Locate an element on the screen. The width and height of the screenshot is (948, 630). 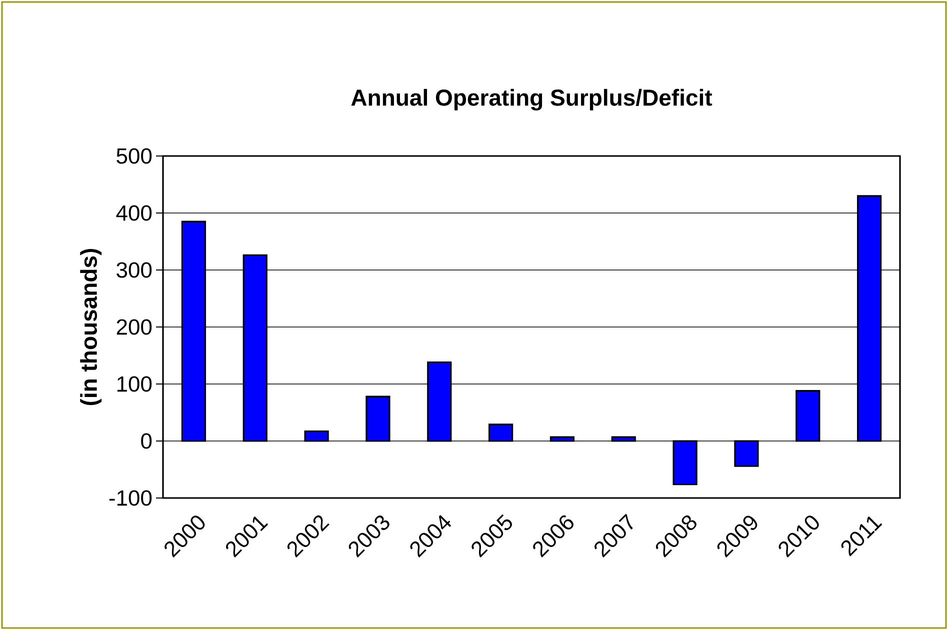
y-tick-label: 200 is located at coordinates (134, 327).